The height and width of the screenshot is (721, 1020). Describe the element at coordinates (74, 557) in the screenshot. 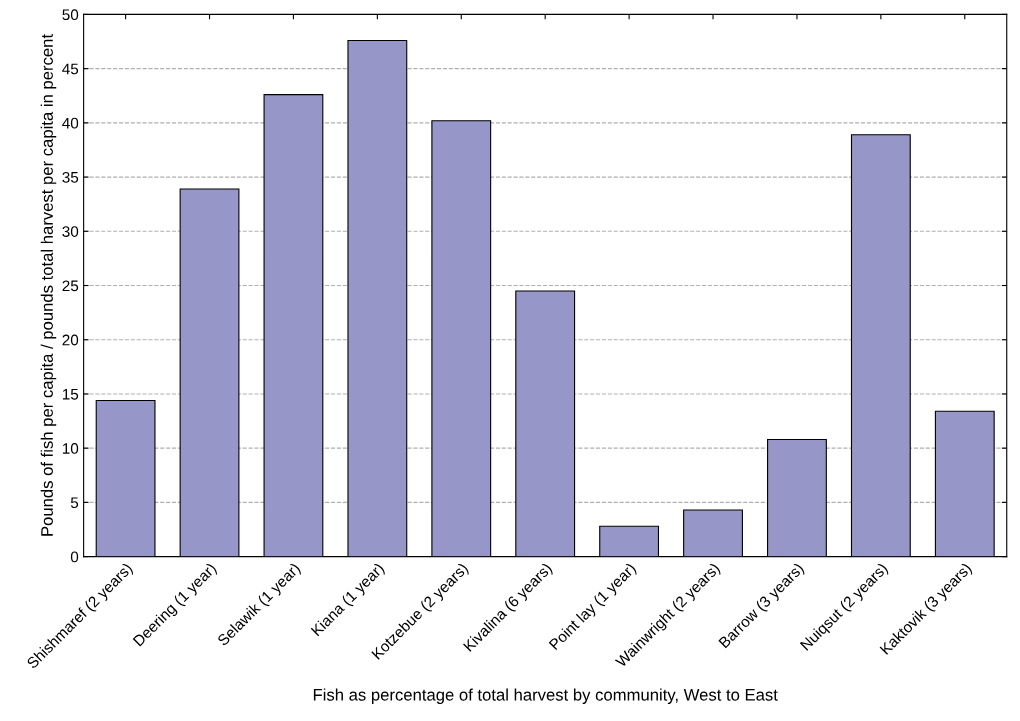

I see `y-tick-label: 0` at that location.